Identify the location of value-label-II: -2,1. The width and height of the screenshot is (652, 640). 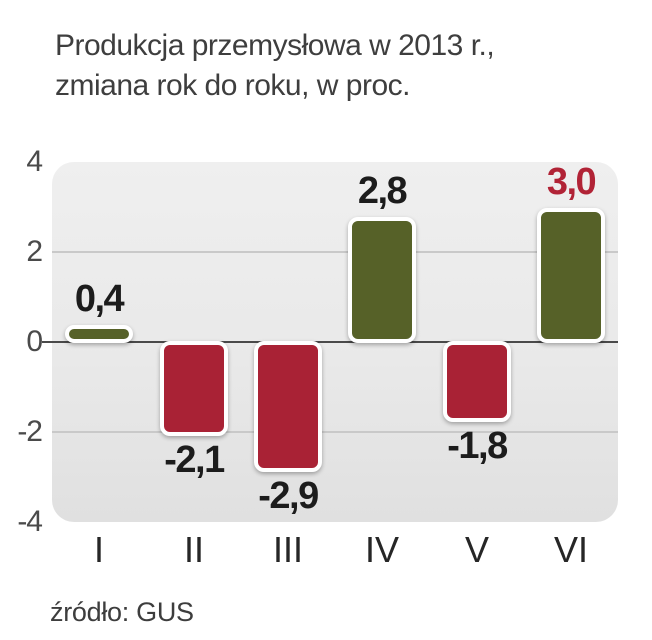
(194, 460).